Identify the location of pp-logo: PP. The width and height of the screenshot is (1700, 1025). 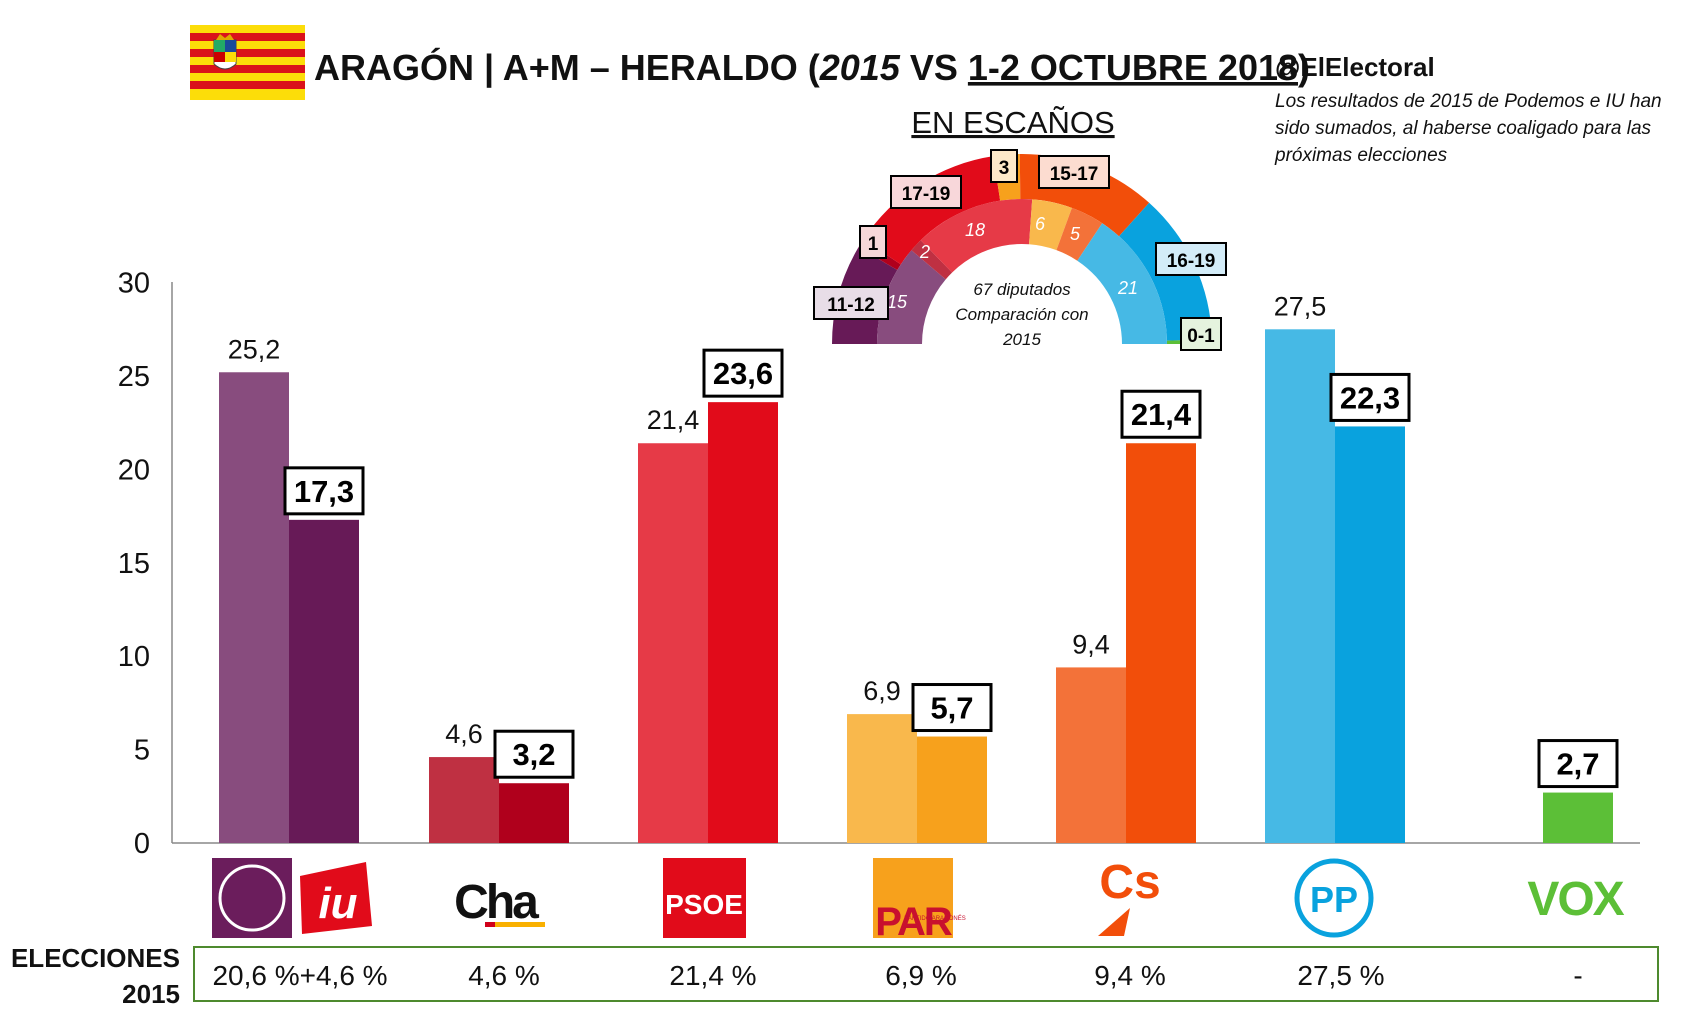
(1334, 898).